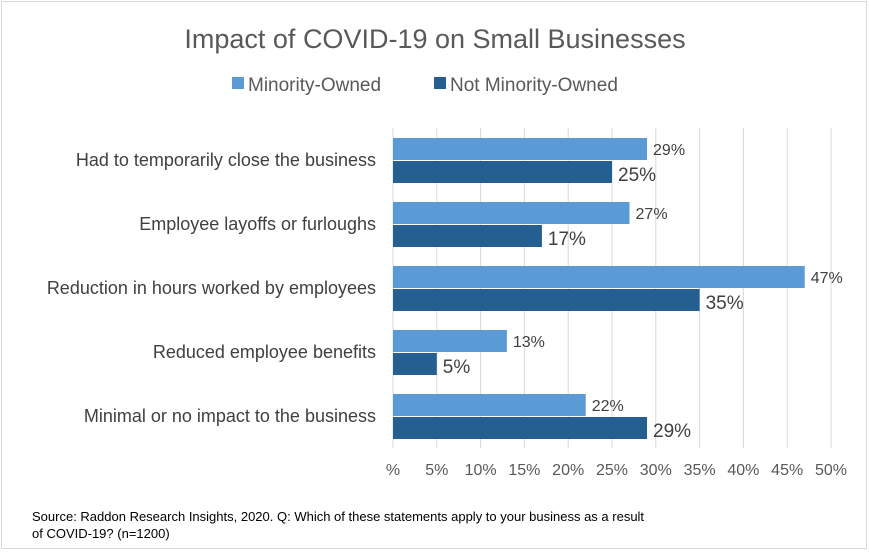  Describe the element at coordinates (264, 352) in the screenshot. I see `category-label: Reduced employee benefits` at that location.